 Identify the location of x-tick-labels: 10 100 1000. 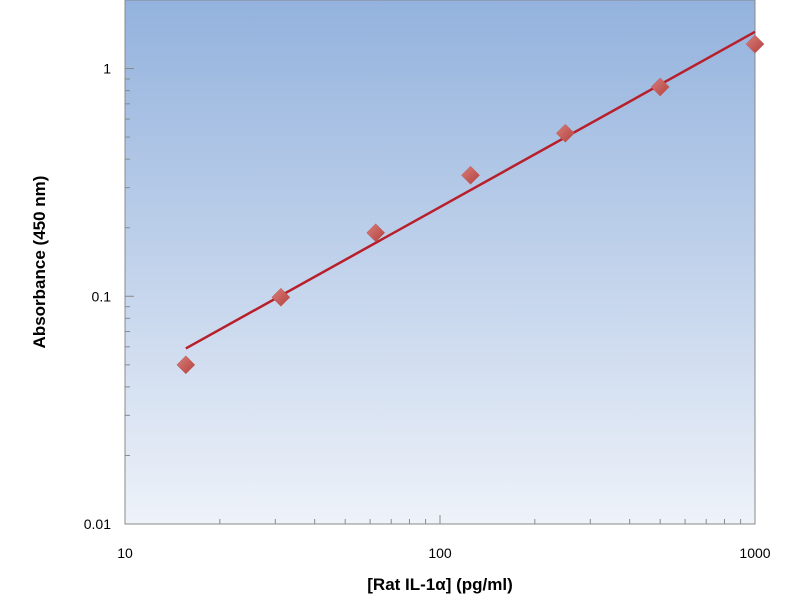
(444, 553).